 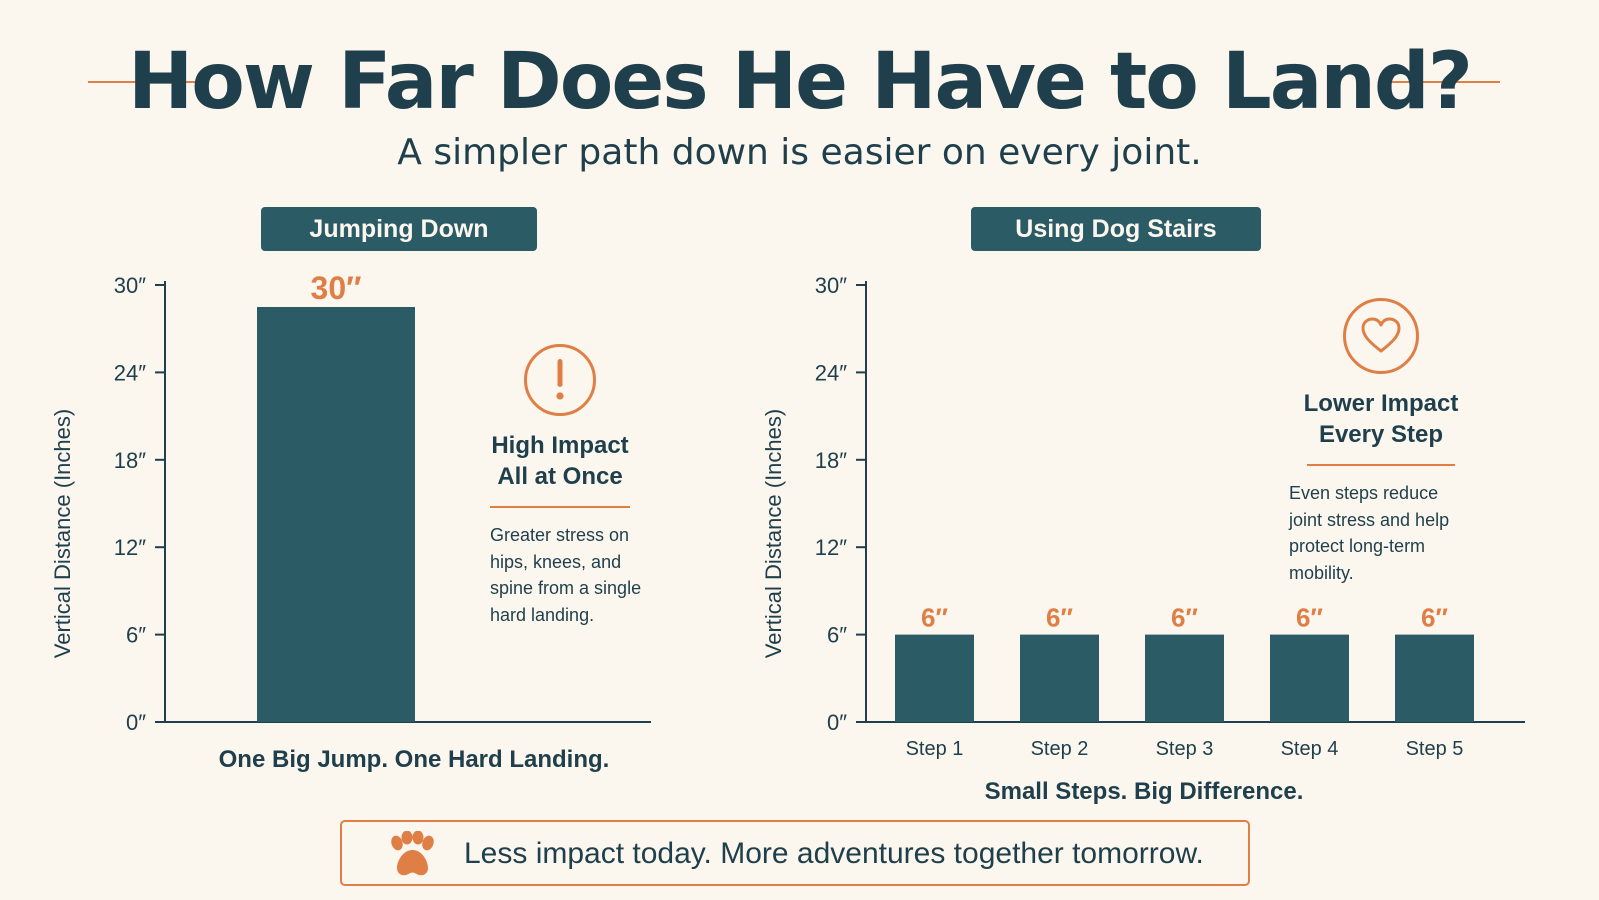 I want to click on callout-body-line: hard landing., so click(x=542, y=614).